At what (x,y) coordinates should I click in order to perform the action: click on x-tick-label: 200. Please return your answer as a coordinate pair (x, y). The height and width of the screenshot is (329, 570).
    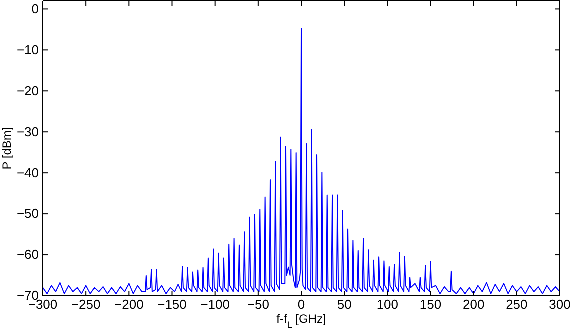
    Looking at the image, I should click on (473, 304).